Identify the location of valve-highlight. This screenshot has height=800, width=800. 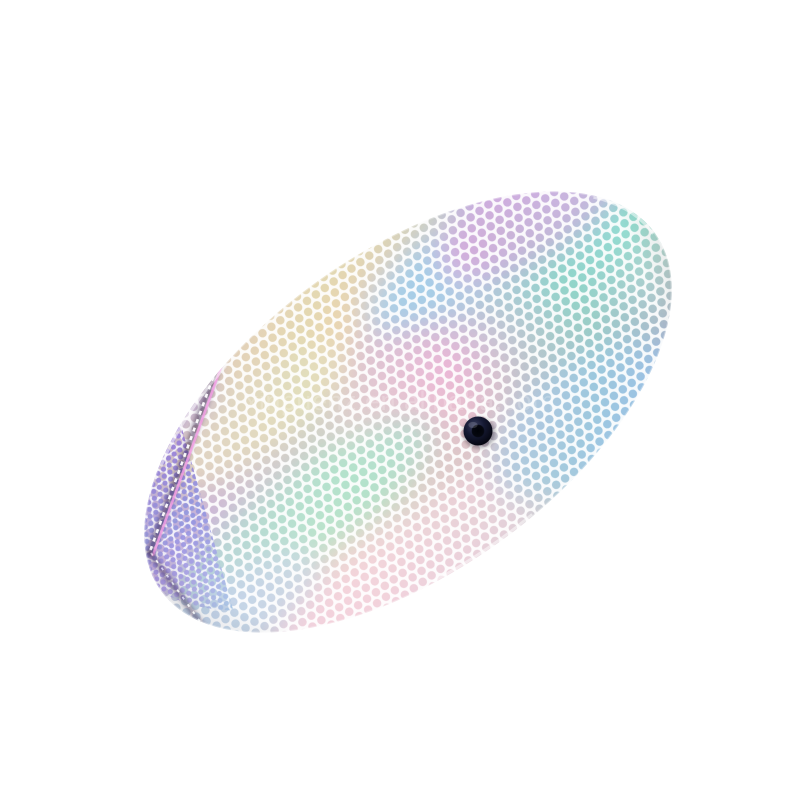
(473, 425).